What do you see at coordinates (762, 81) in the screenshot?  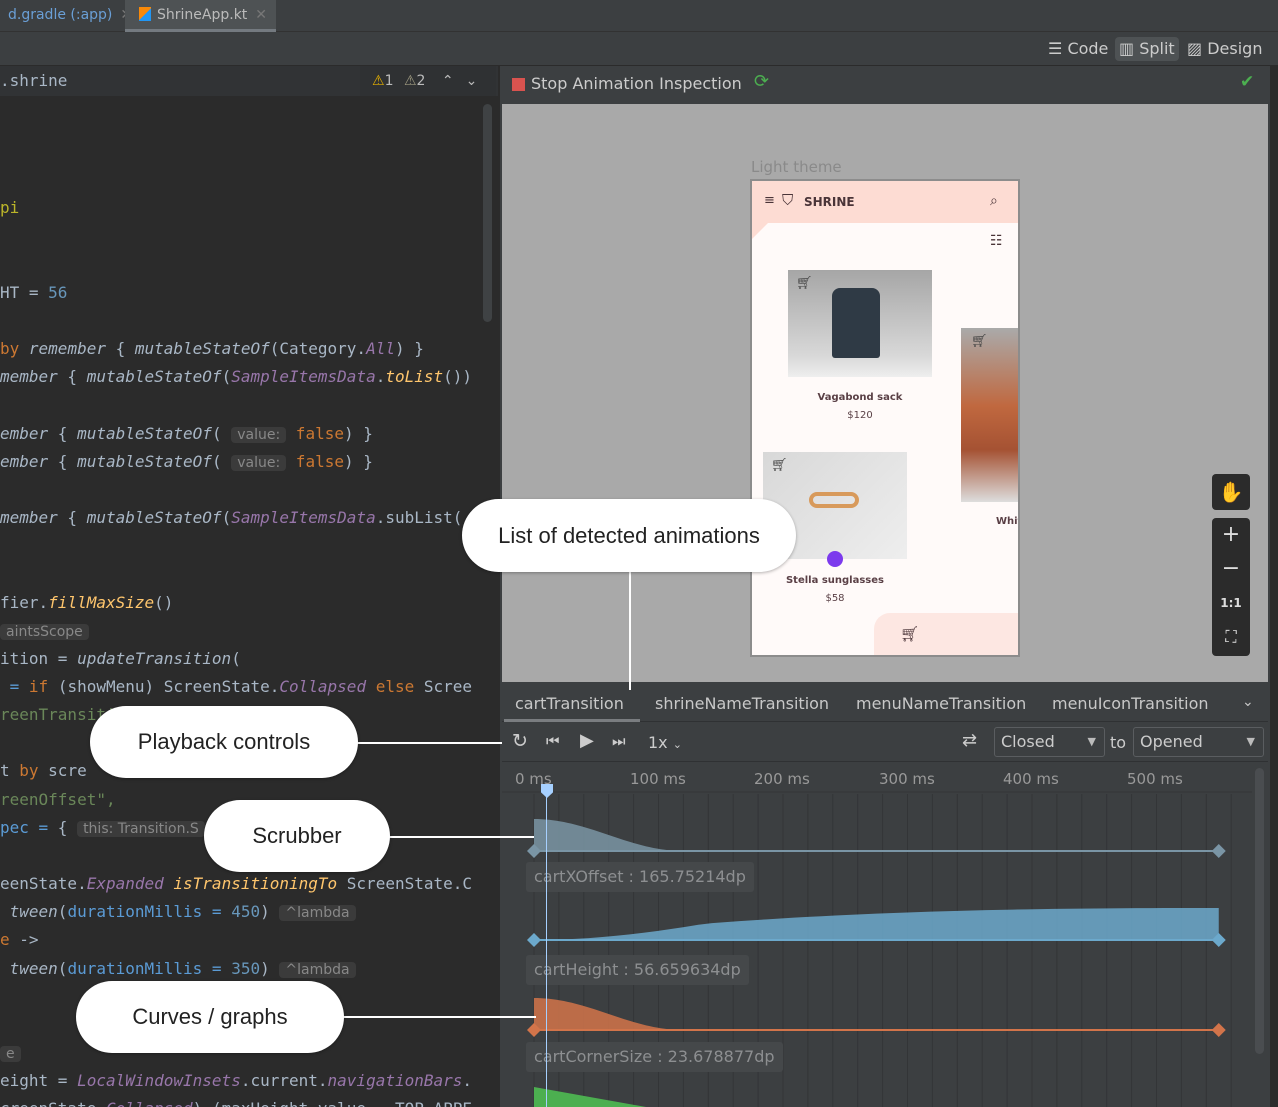 I see `refresh-icon: ⟳` at bounding box center [762, 81].